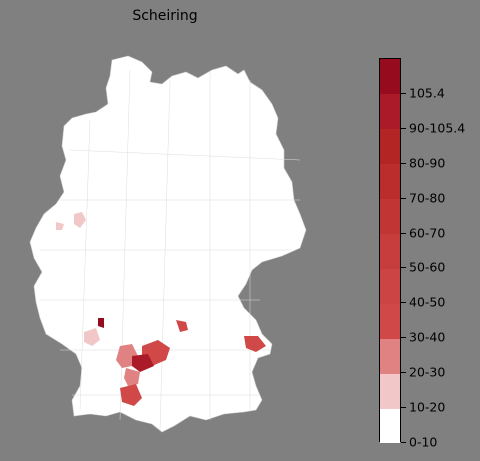  What do you see at coordinates (427, 302) in the screenshot?
I see `colorbar-label: 40-50` at bounding box center [427, 302].